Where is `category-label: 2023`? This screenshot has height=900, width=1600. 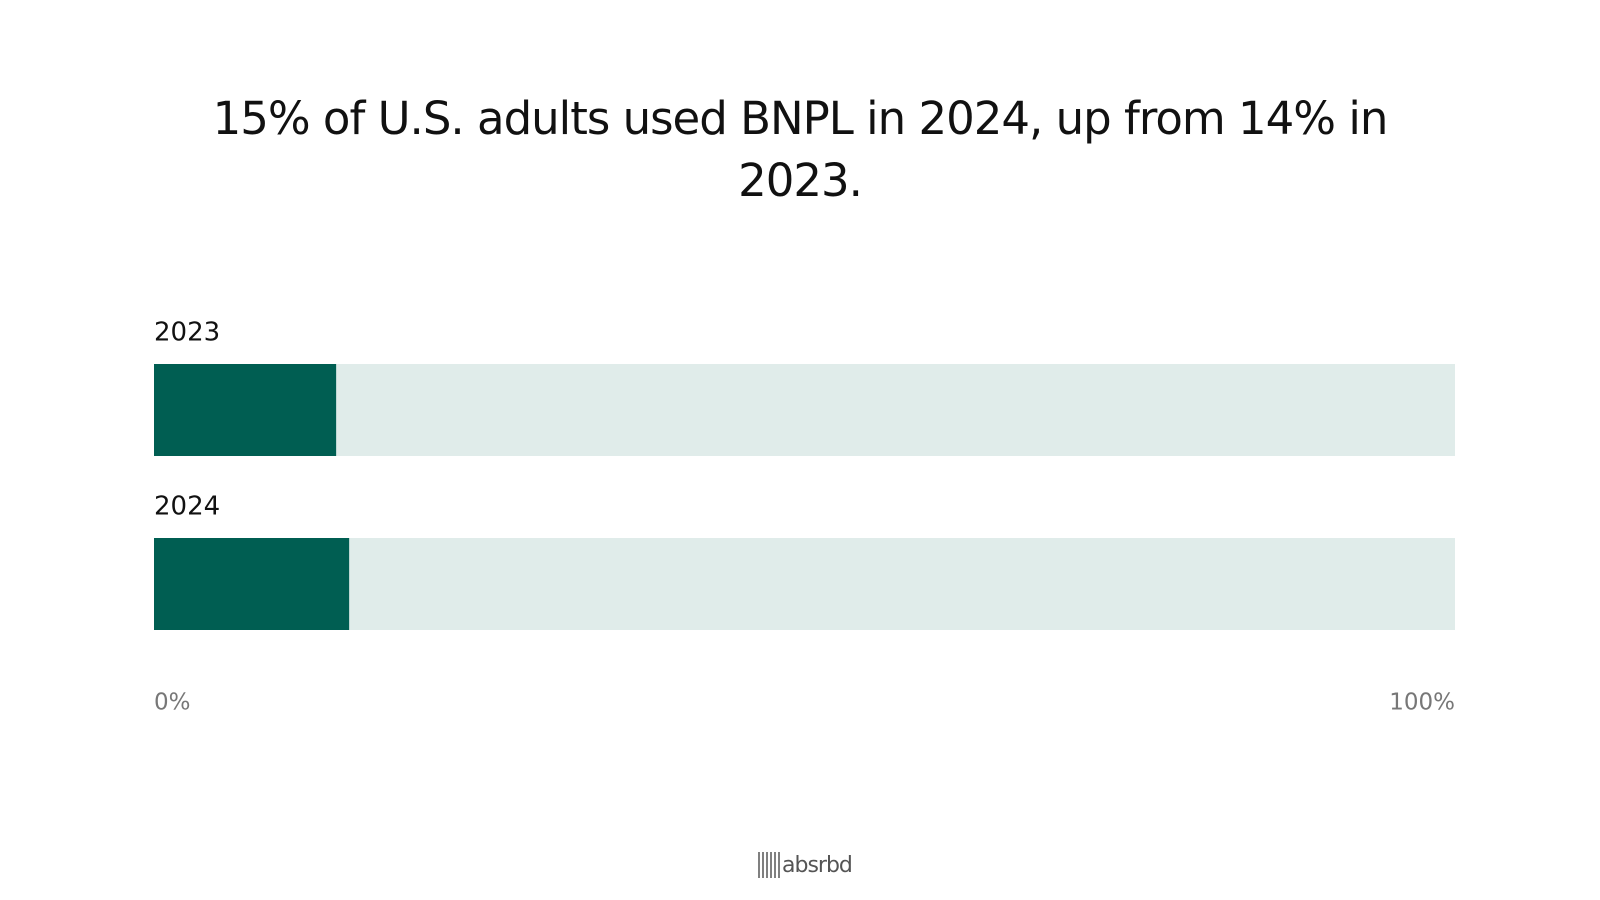 category-label: 2023 is located at coordinates (187, 333).